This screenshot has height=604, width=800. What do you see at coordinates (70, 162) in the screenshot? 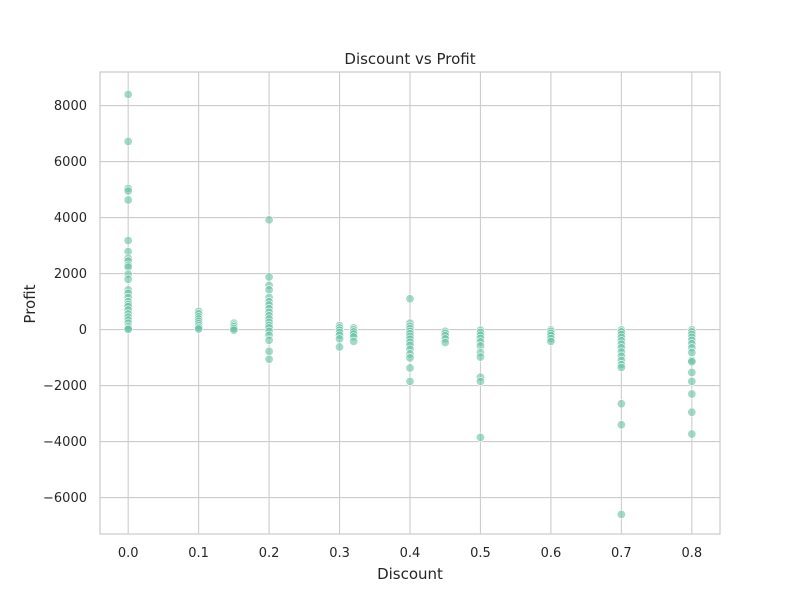
I see `y-tick-label: 6000` at bounding box center [70, 162].